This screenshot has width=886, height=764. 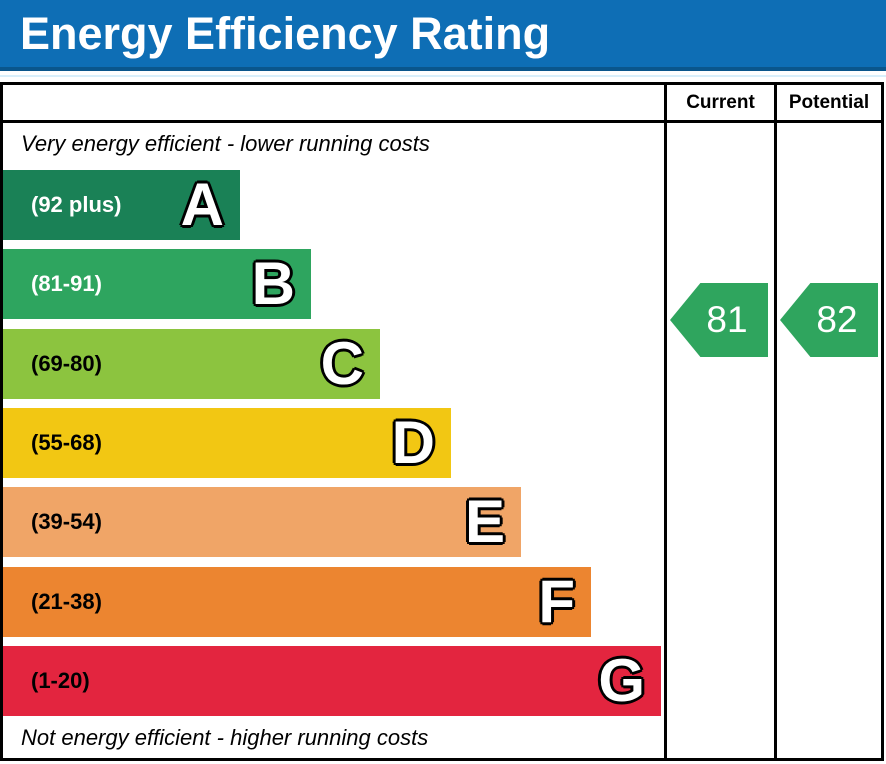 What do you see at coordinates (66, 521) in the screenshot?
I see `band-range-label: (39-54)` at bounding box center [66, 521].